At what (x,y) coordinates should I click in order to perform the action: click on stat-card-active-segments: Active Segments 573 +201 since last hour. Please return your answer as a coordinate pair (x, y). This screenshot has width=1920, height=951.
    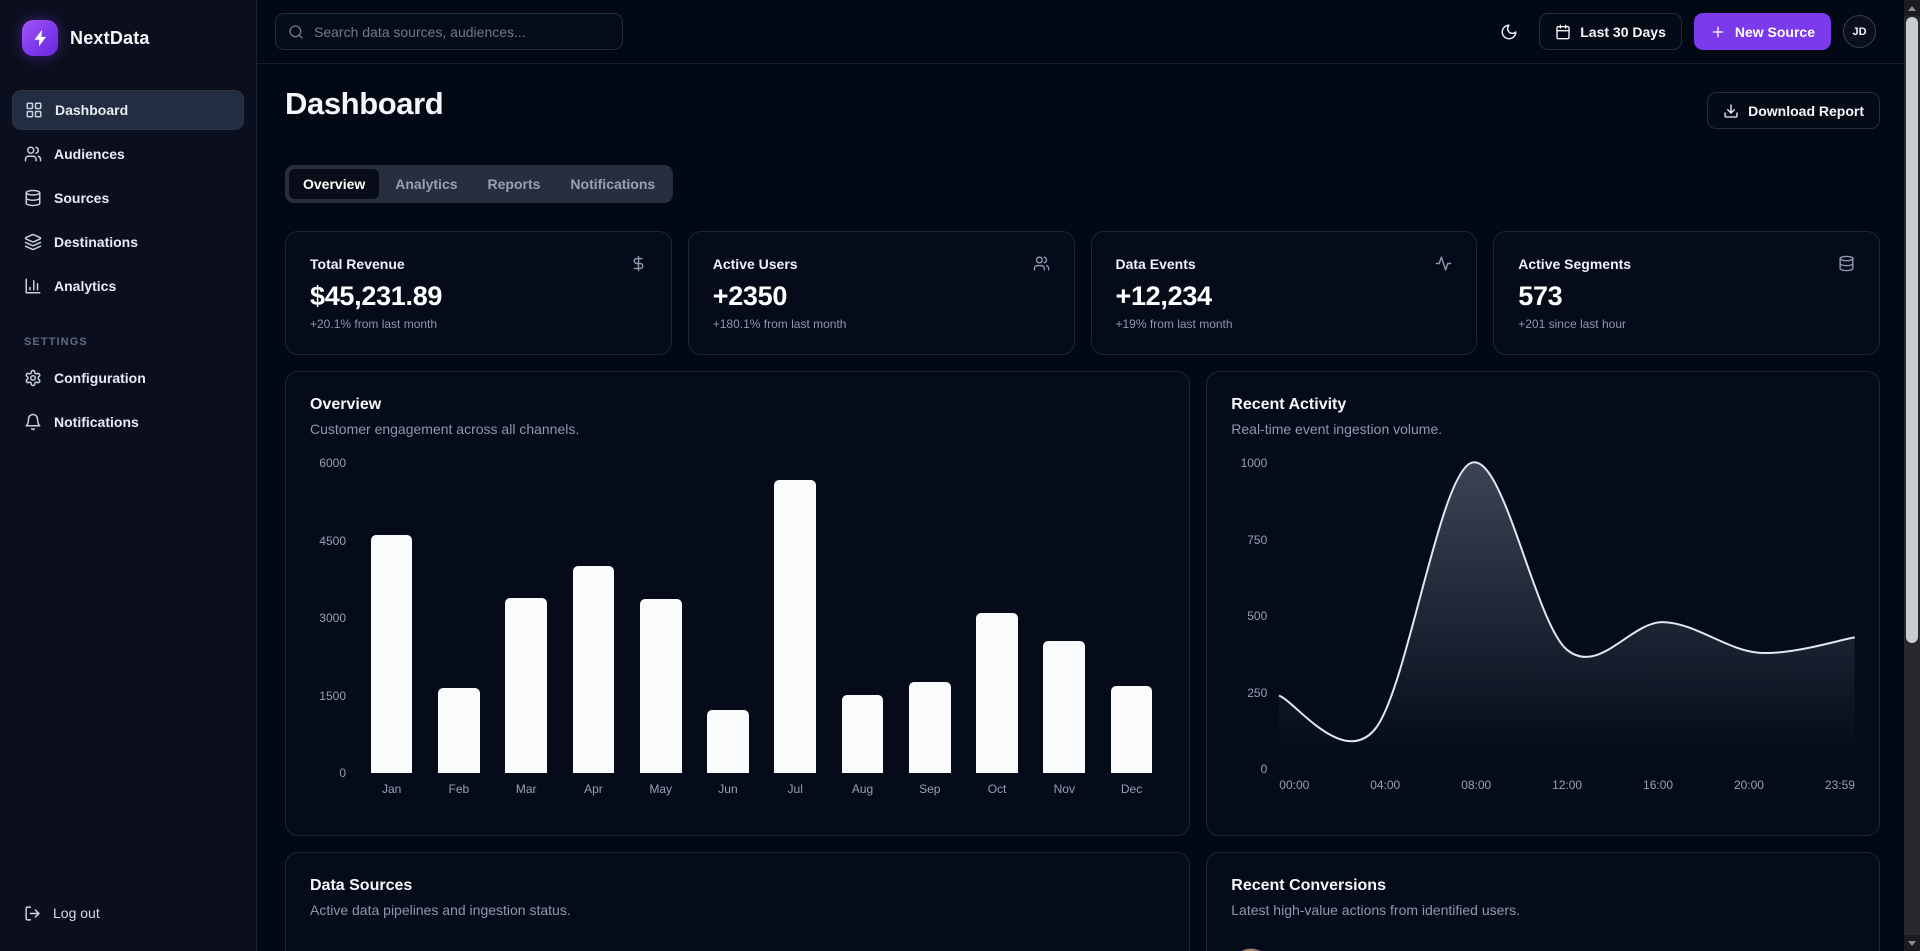
    Looking at the image, I should click on (1686, 293).